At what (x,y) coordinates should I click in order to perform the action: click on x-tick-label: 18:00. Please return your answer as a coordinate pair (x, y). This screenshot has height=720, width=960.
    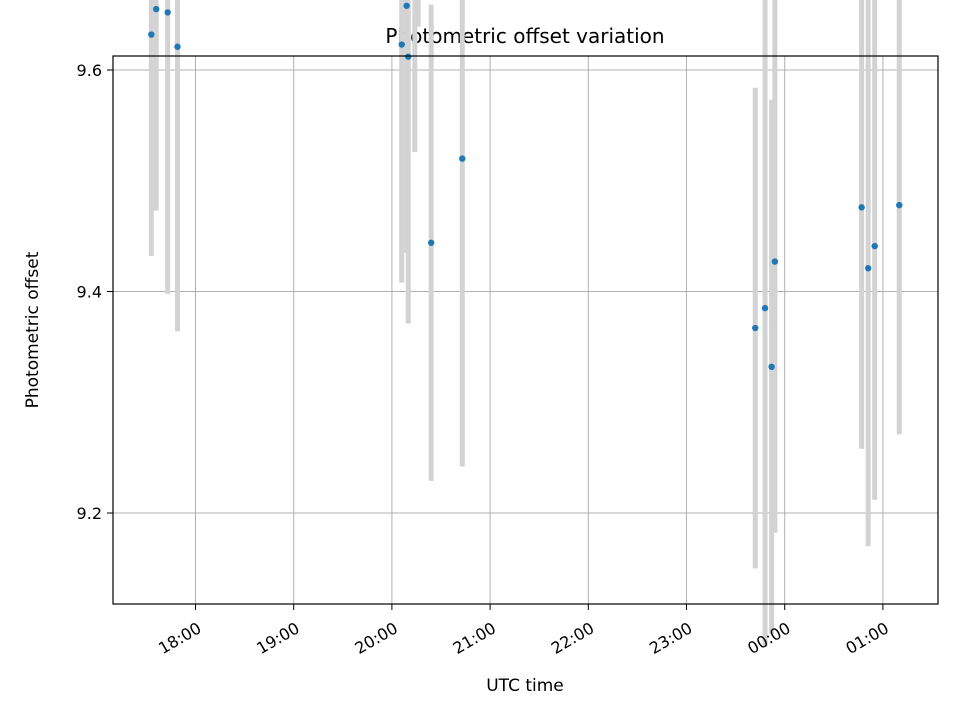
    Looking at the image, I should click on (179, 638).